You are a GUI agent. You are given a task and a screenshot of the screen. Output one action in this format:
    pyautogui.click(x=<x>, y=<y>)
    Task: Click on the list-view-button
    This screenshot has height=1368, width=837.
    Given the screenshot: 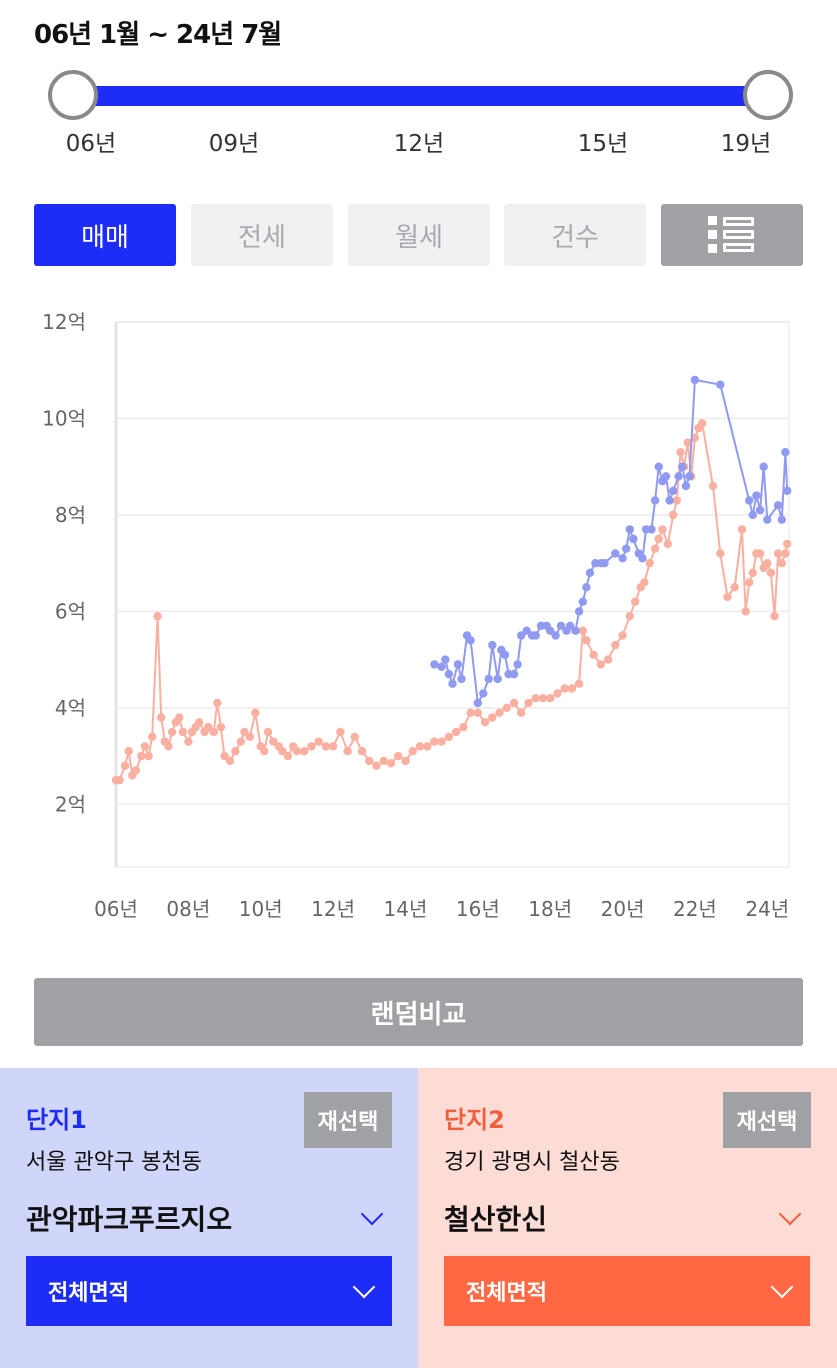 What is the action you would take?
    pyautogui.click(x=732, y=235)
    